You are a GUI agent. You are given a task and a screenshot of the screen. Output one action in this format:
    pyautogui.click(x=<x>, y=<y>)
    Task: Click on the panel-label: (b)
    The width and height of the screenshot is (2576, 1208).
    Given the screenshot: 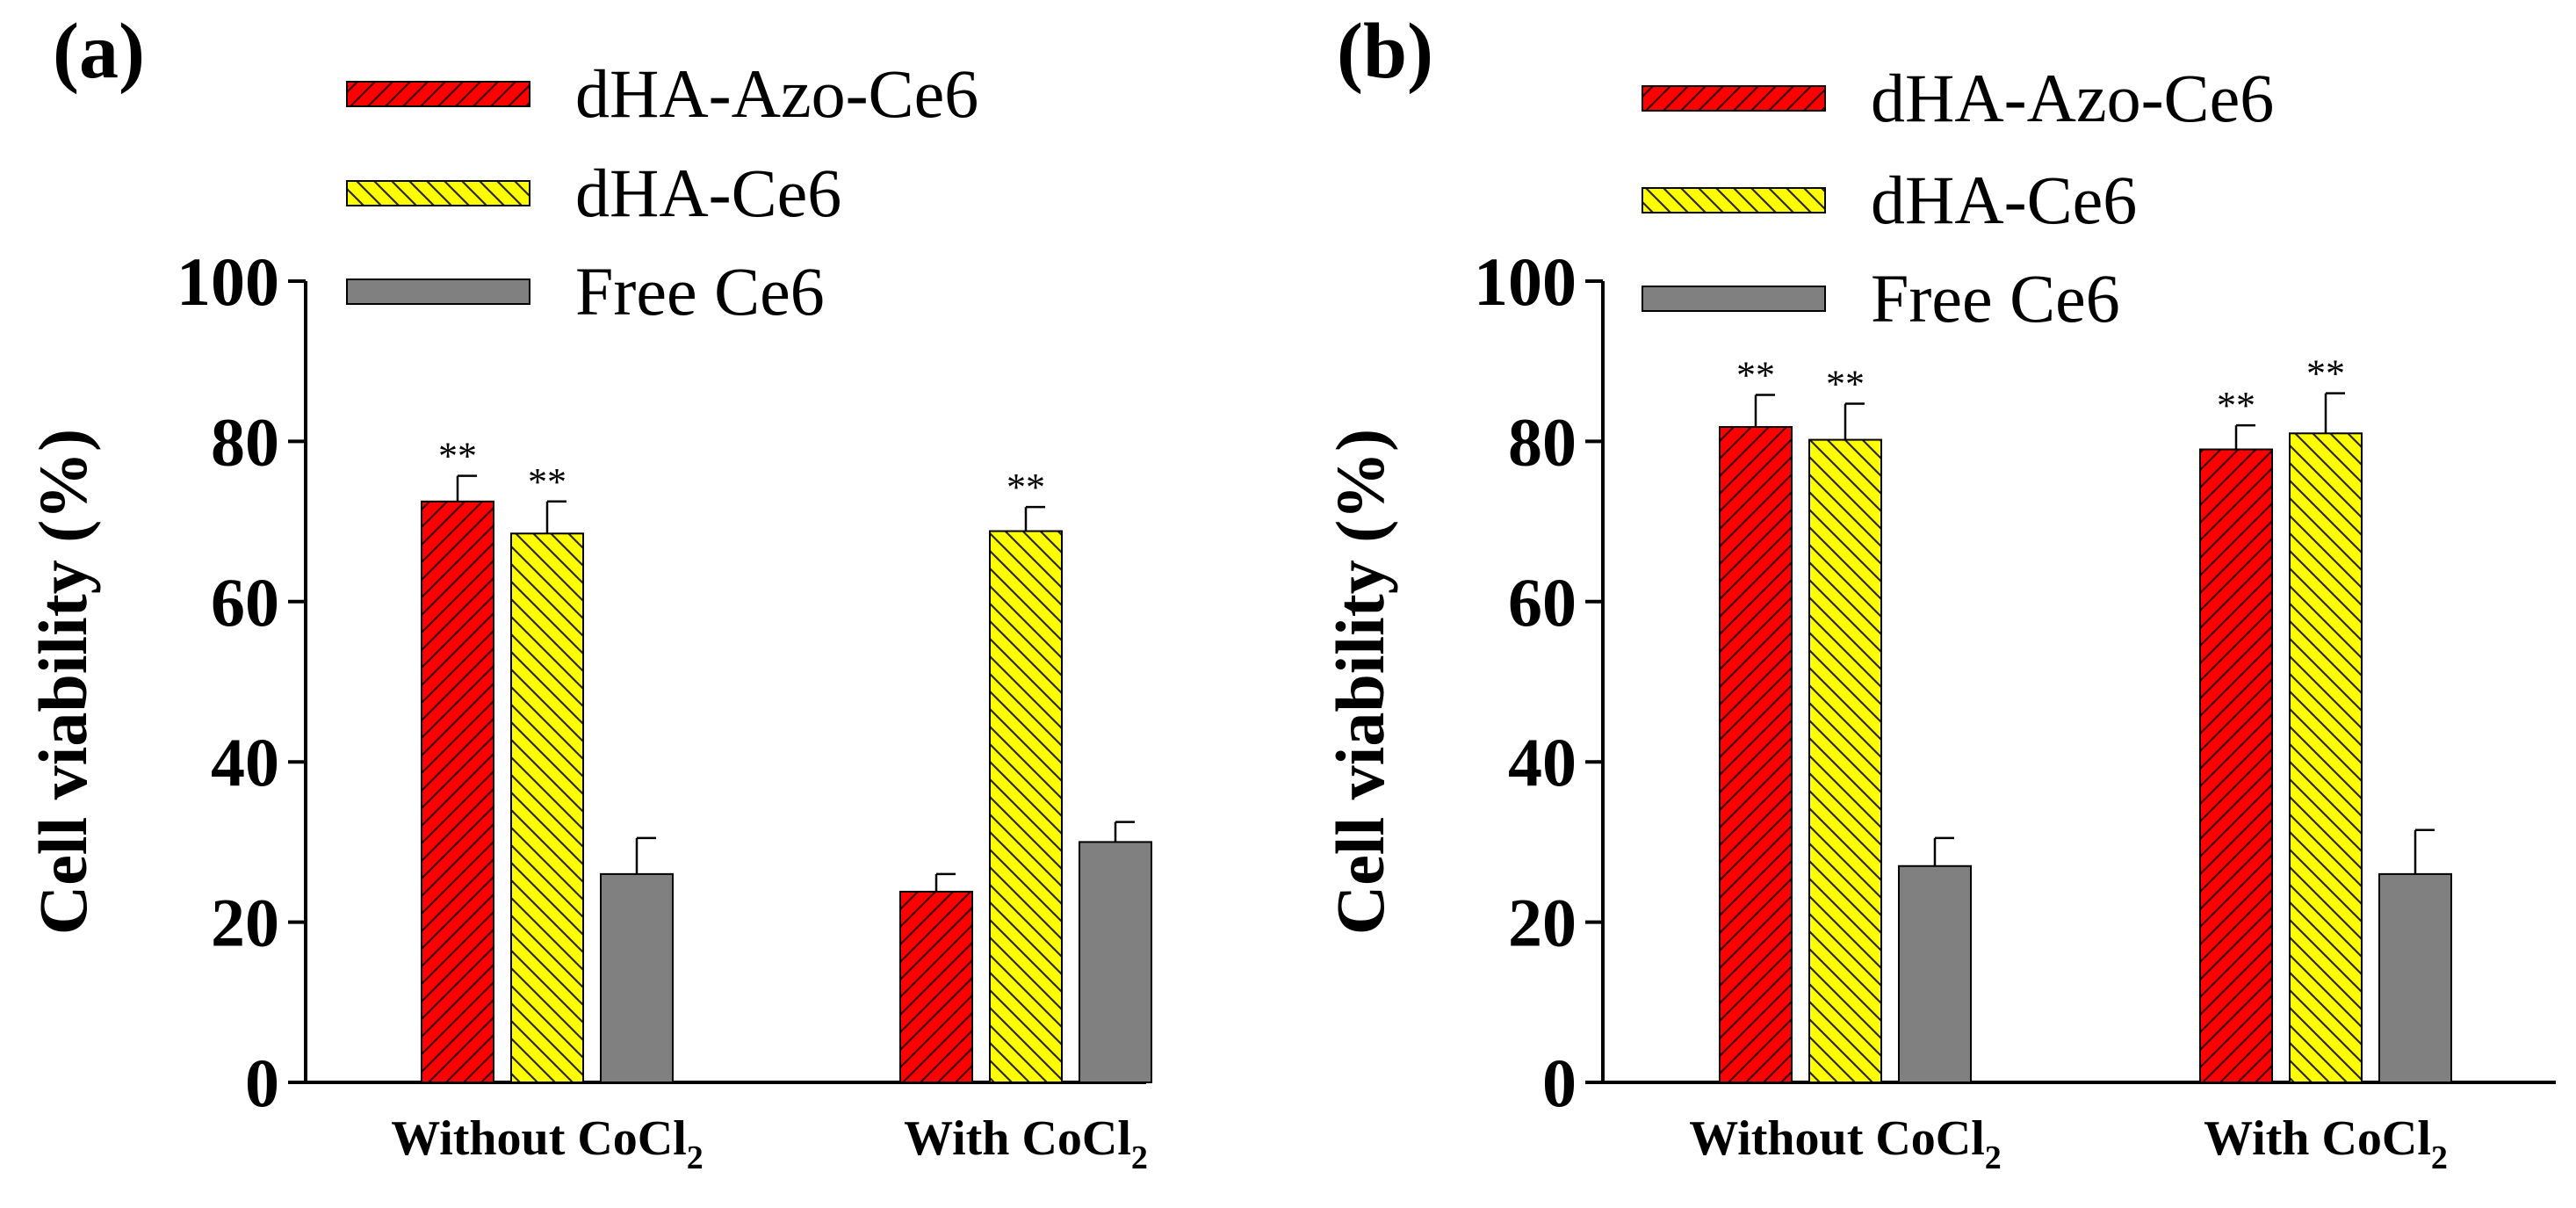 What is the action you would take?
    pyautogui.click(x=1385, y=51)
    